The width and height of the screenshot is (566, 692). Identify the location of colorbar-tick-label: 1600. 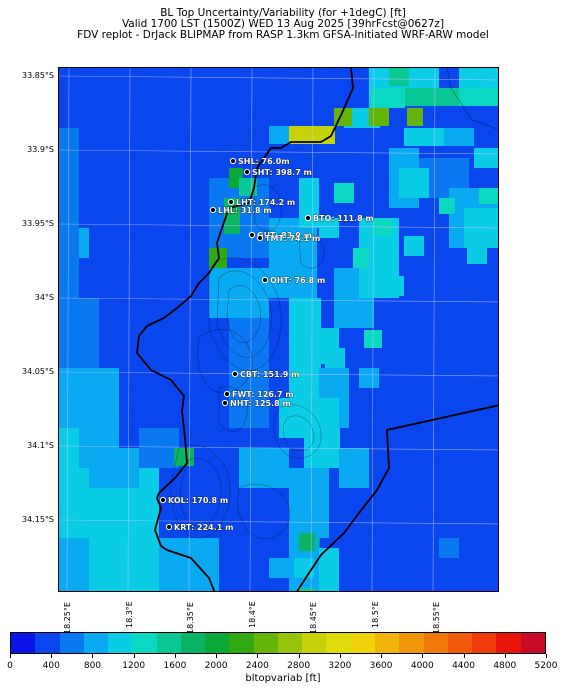
(175, 666).